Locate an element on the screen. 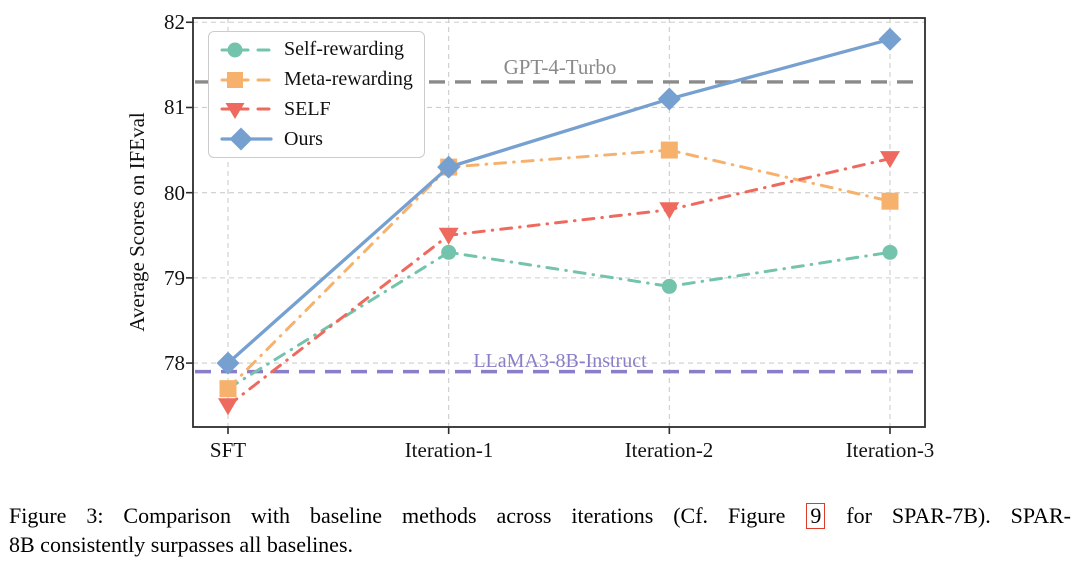  legend-label-meta-rewarding: Meta-rewarding is located at coordinates (348, 79).